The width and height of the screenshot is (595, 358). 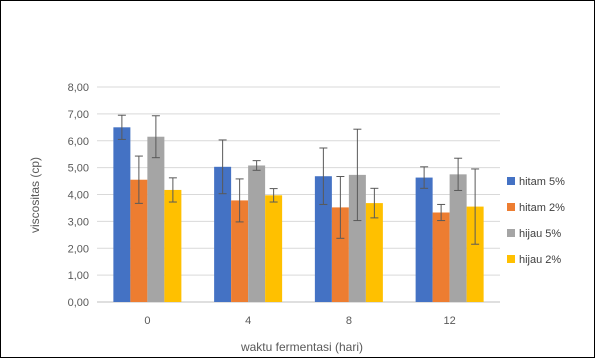 I want to click on legend: hitam 5% hitam 2% hijau 5% hijau 2%, so click(x=536, y=221).